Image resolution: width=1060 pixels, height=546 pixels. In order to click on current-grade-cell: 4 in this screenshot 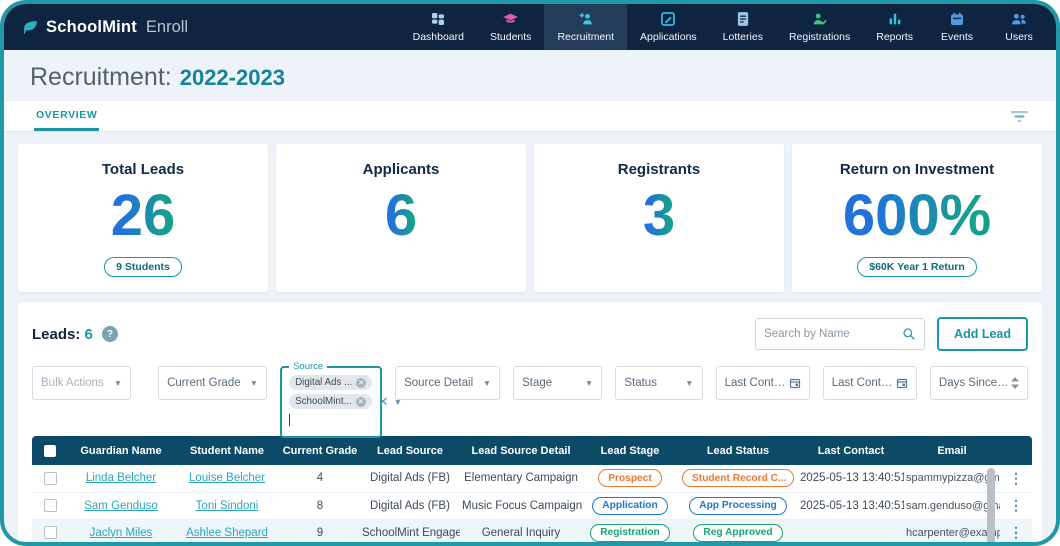, I will do `click(320, 479)`.